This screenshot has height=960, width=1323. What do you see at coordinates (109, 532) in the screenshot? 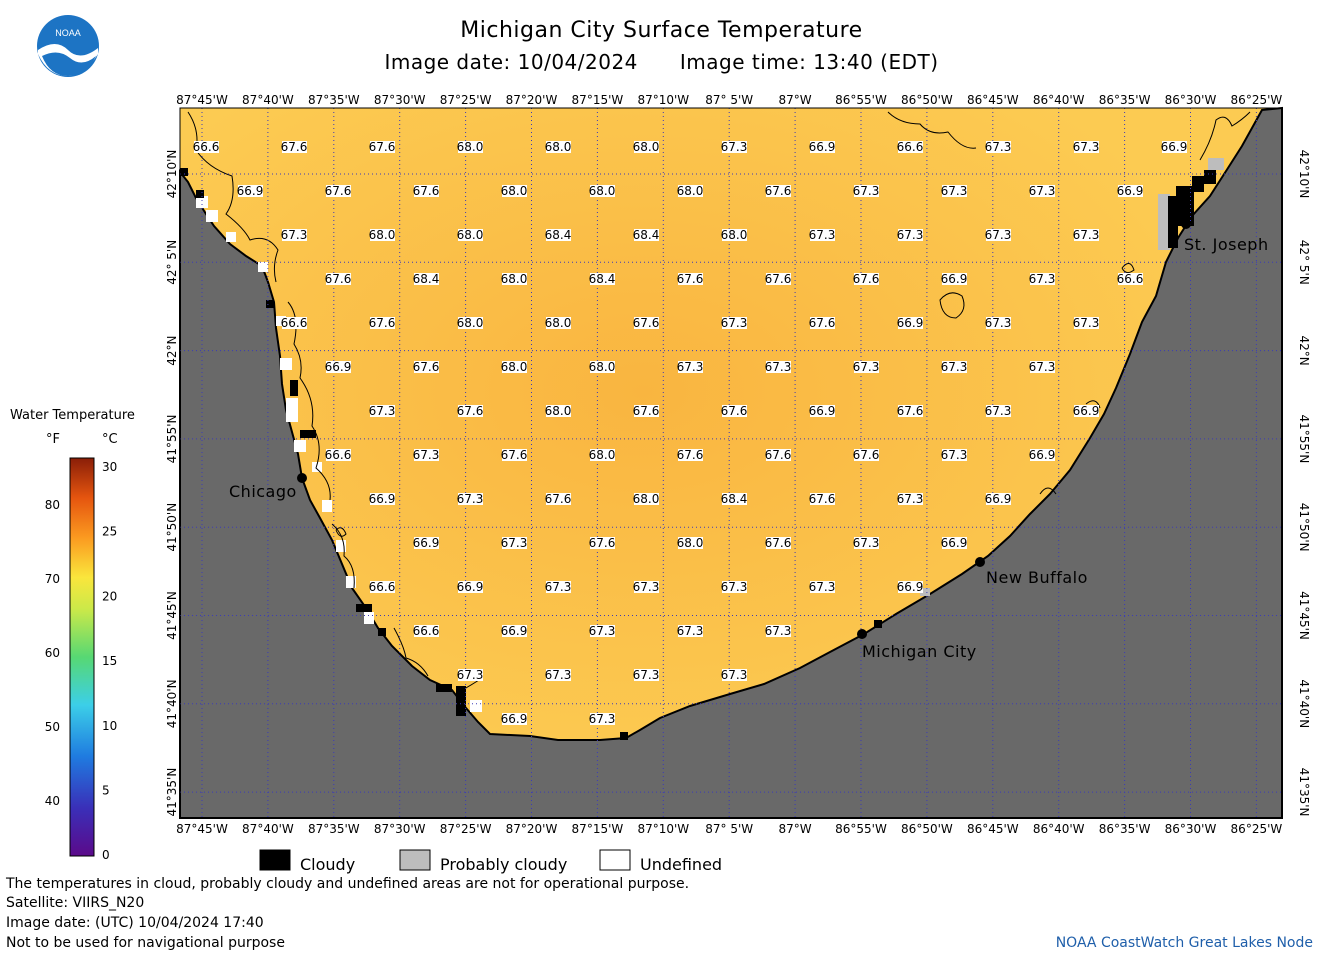
I see `colorbar-c-tick: 25` at bounding box center [109, 532].